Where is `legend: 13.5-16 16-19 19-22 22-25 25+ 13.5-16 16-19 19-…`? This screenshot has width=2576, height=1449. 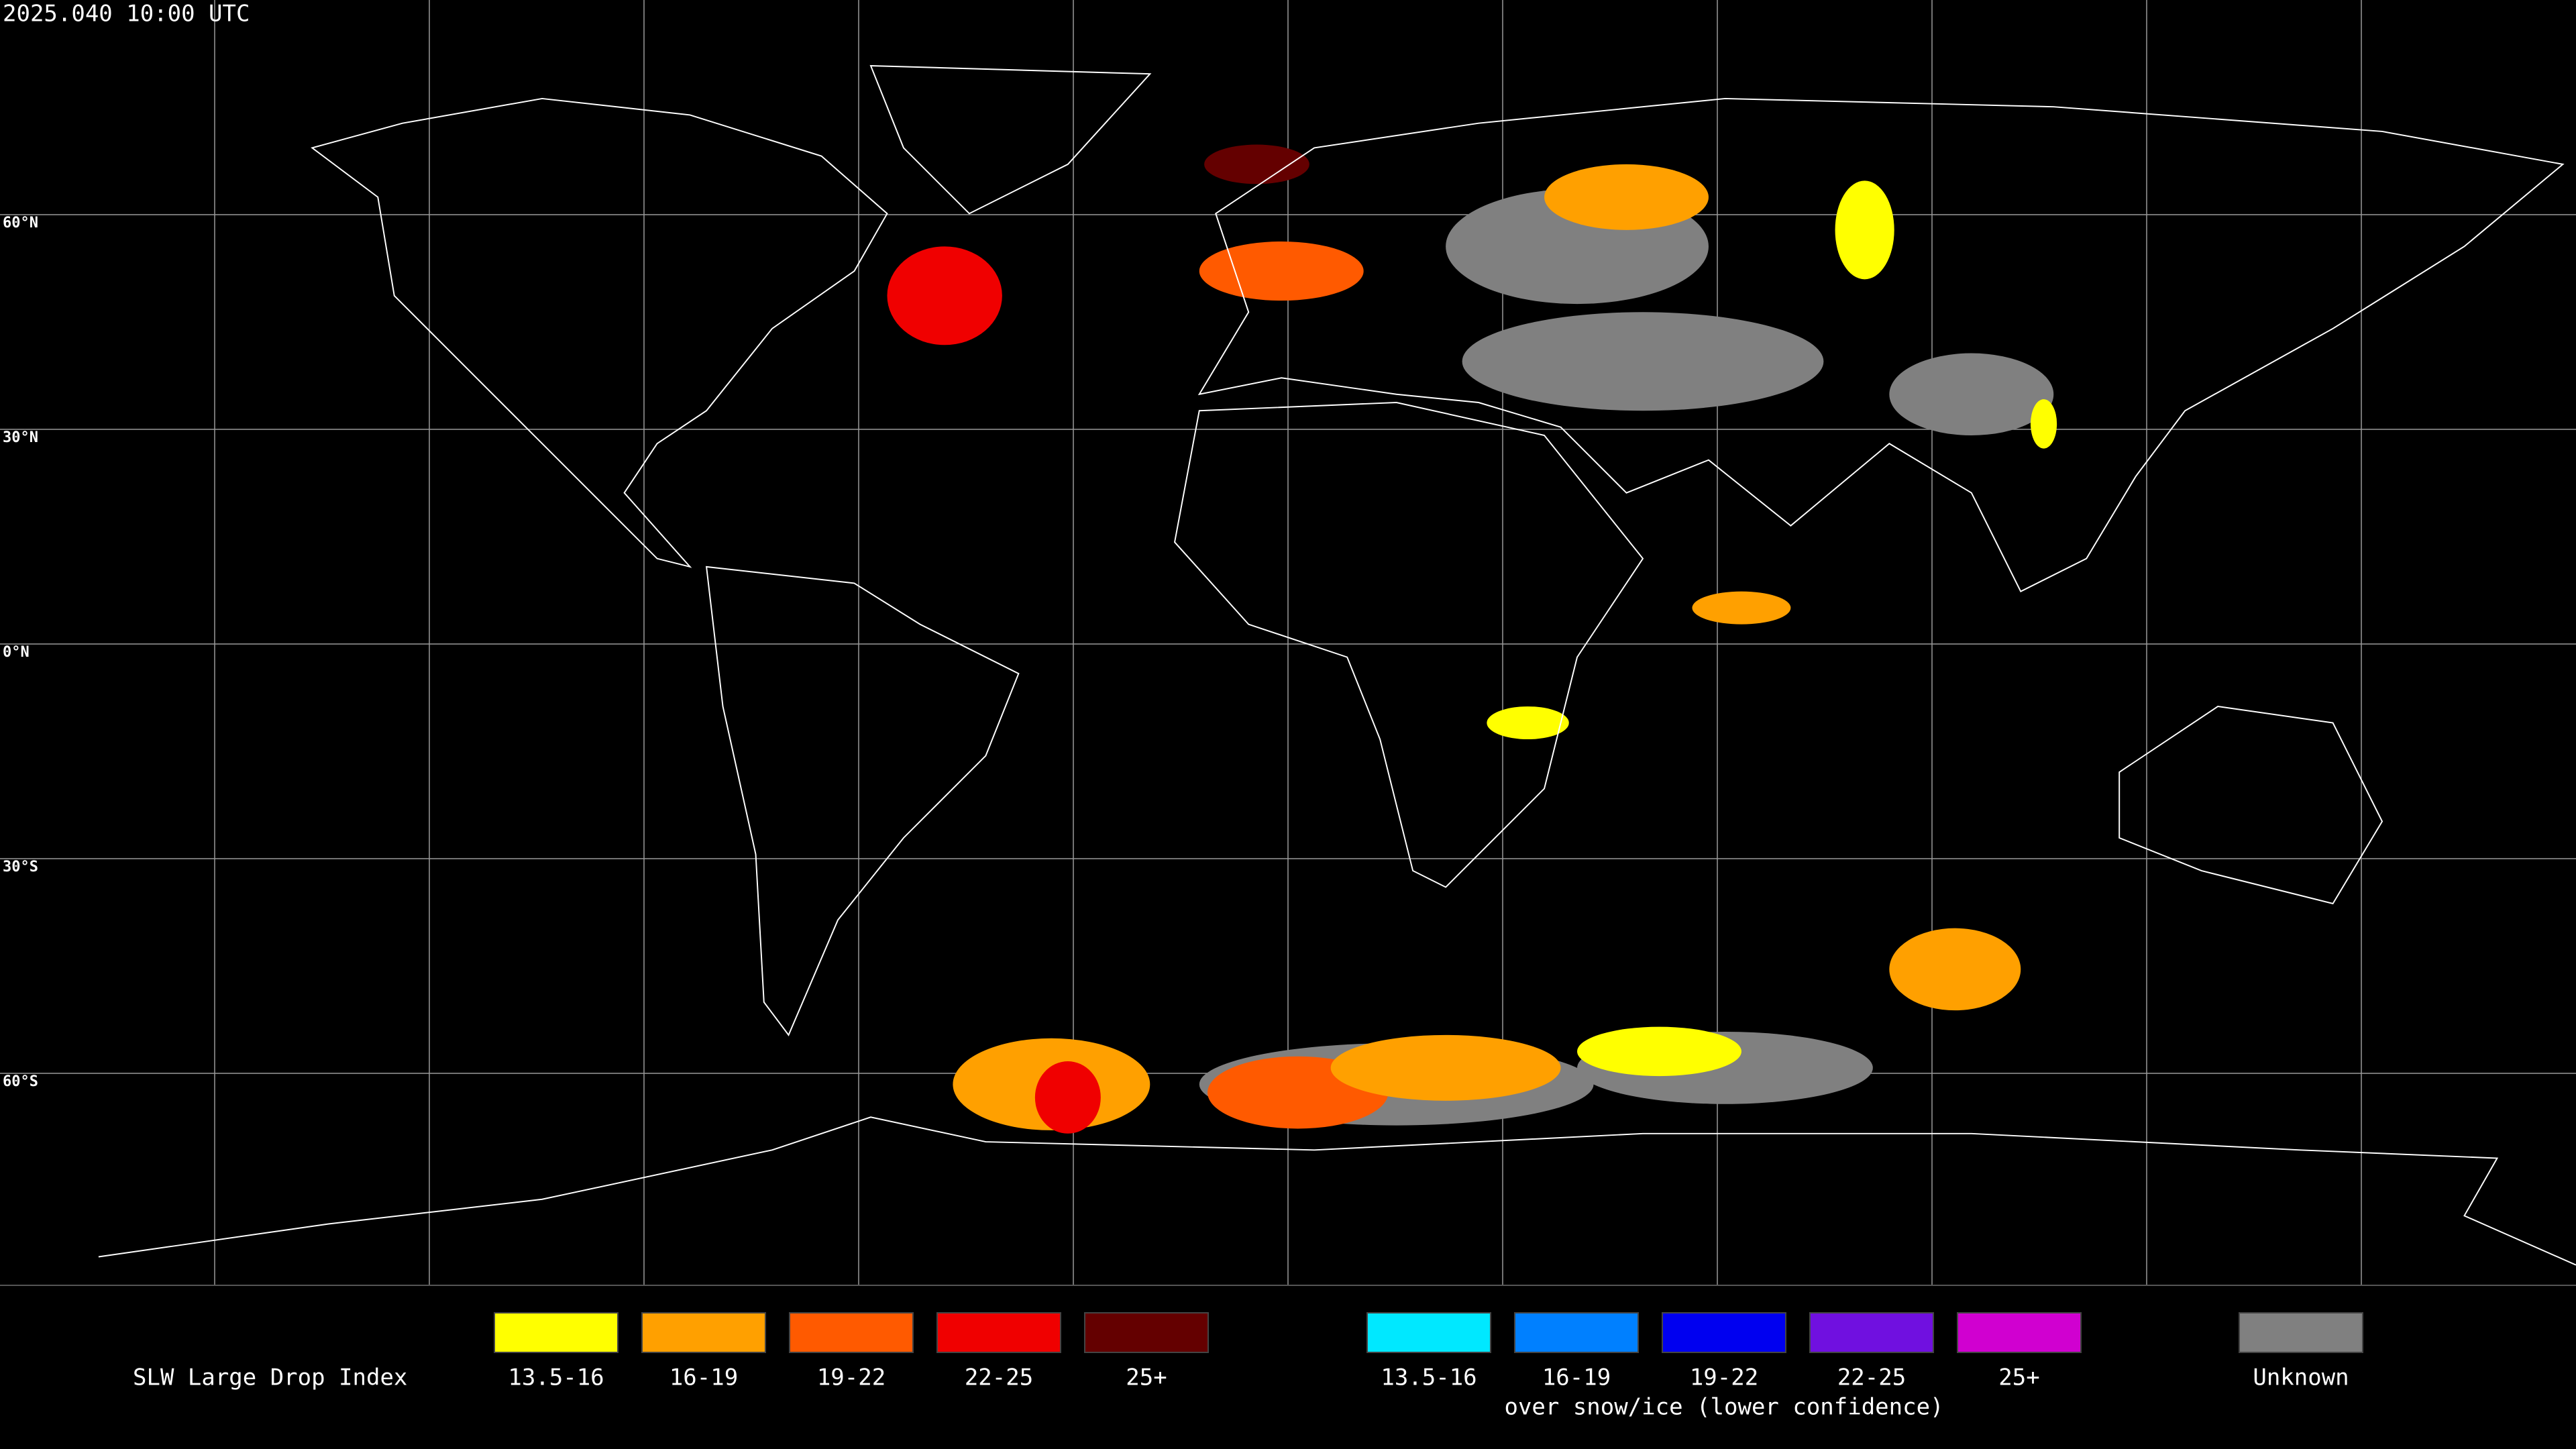
legend: 13.5-16 16-19 19-22 22-25 25+ 13.5-16 16-19 19-… is located at coordinates (1428, 1366).